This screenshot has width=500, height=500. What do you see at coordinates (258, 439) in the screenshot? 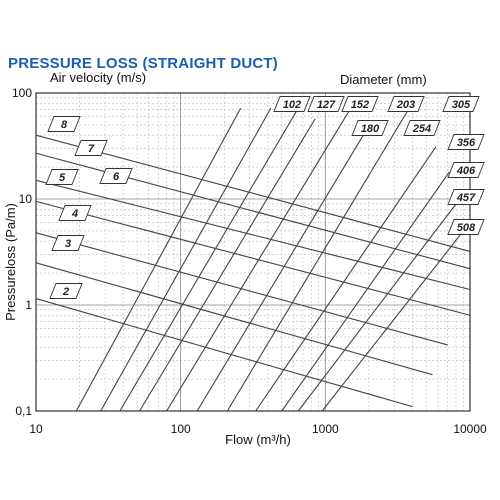
I see `x-axis-label: Flow (m³/h)` at bounding box center [258, 439].